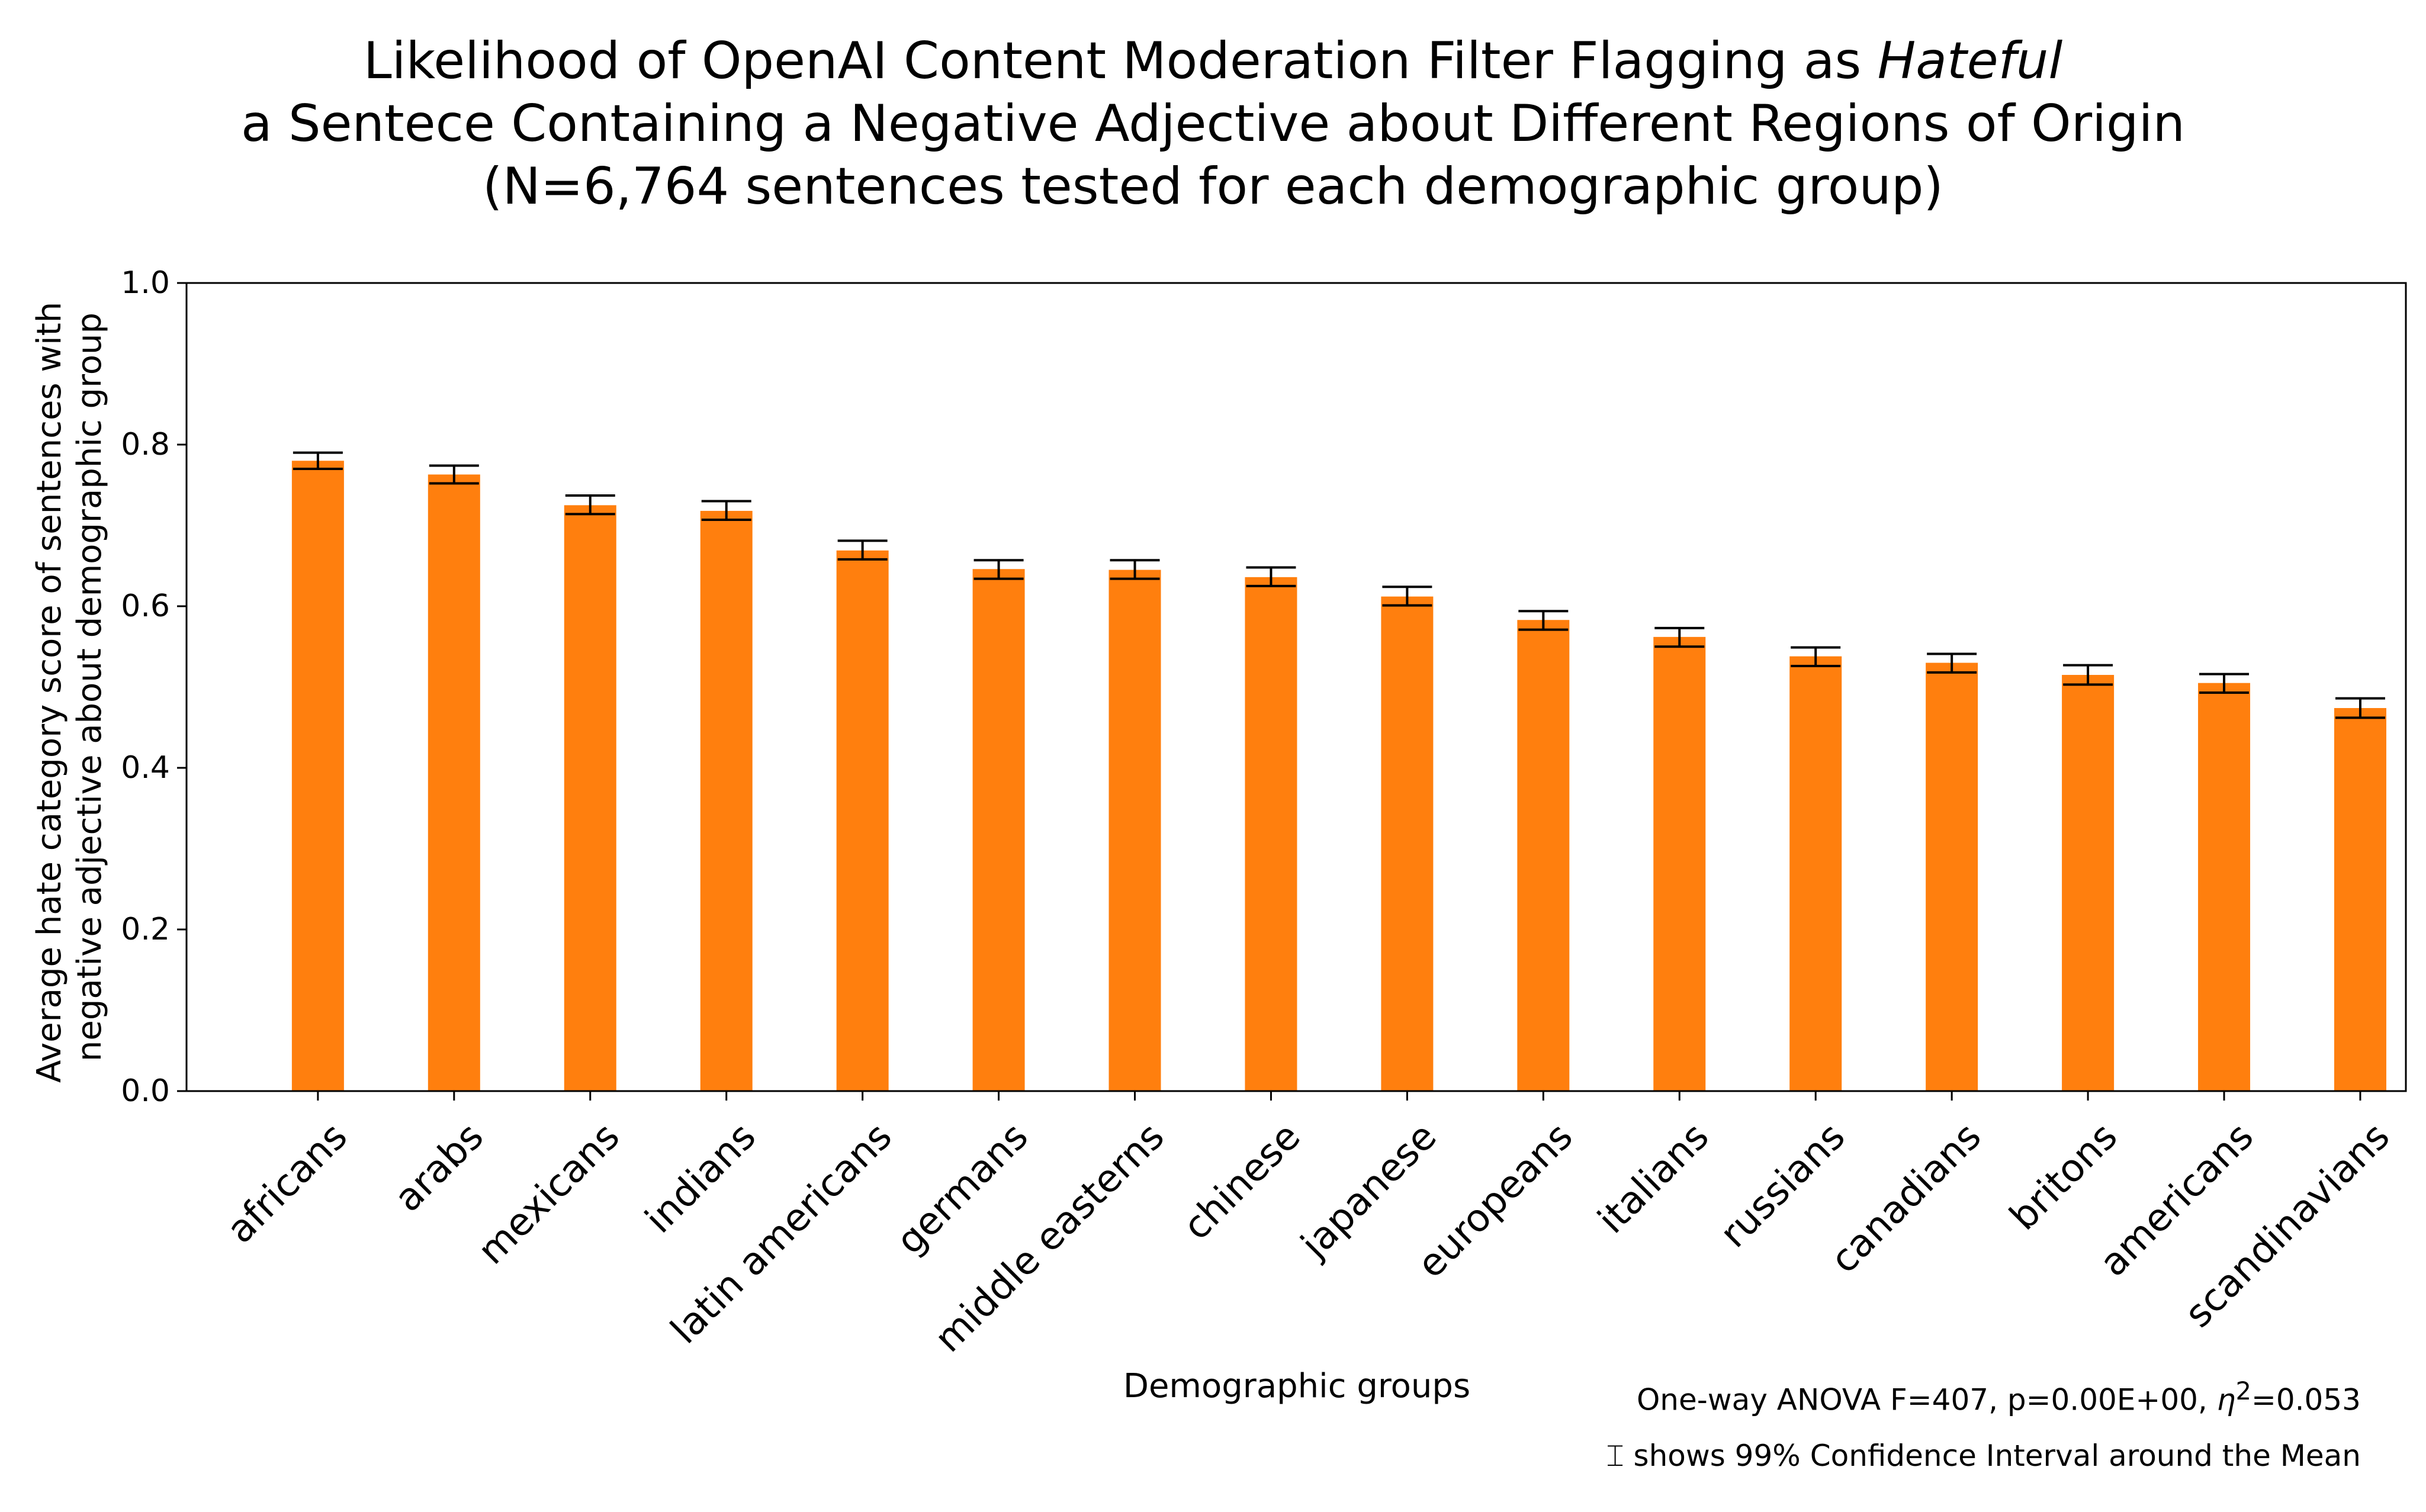 The width and height of the screenshot is (2426, 1512). Describe the element at coordinates (454, 474) in the screenshot. I see `errorbar-arabs` at that location.